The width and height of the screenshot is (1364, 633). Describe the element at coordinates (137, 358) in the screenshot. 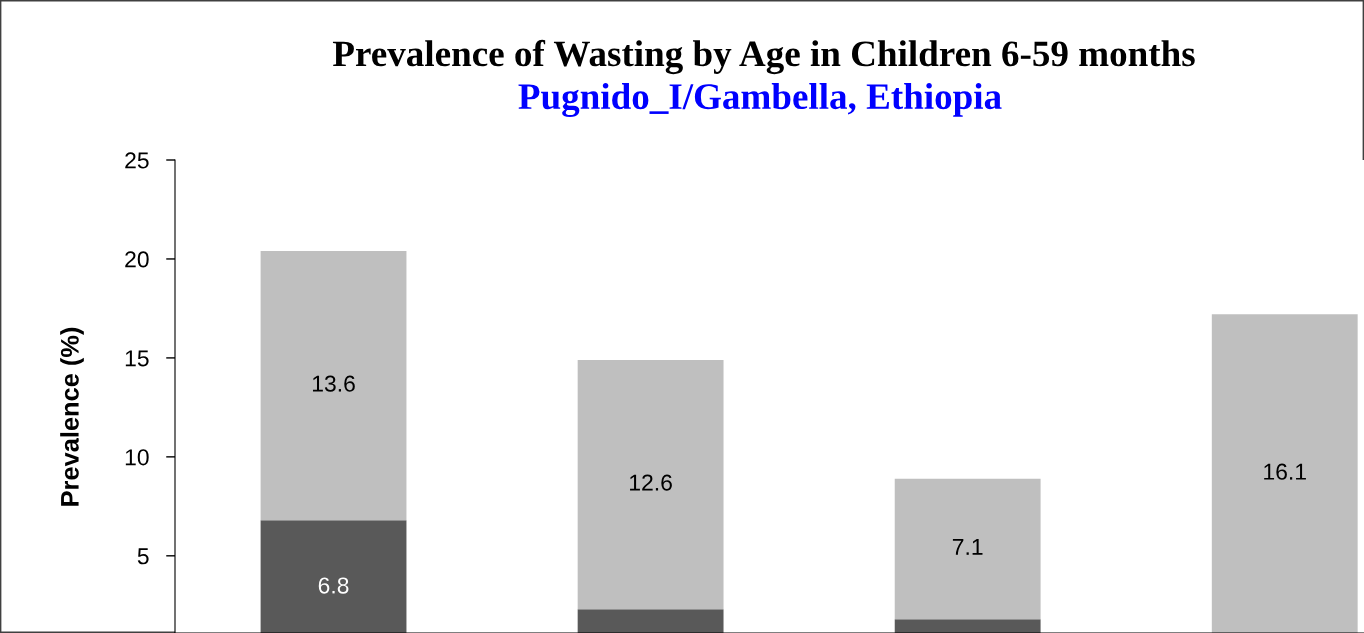

I see `y-tick-label: 15` at that location.